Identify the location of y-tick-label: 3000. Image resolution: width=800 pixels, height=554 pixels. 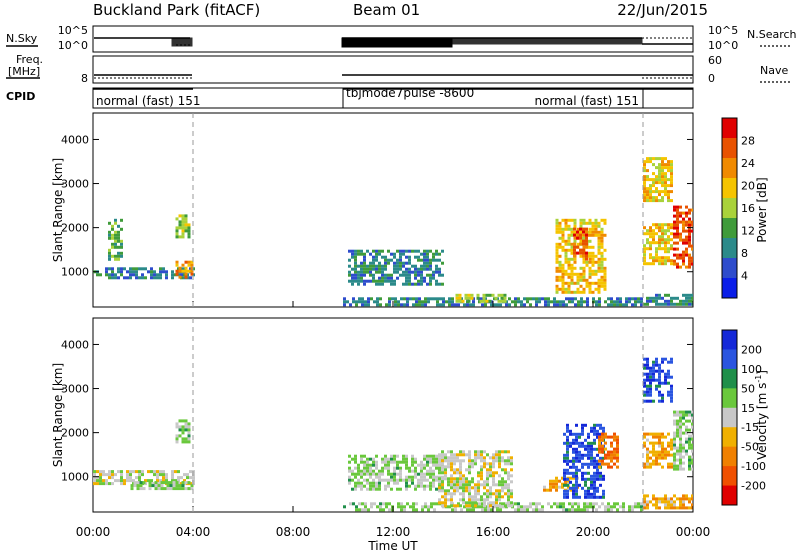
(75, 389).